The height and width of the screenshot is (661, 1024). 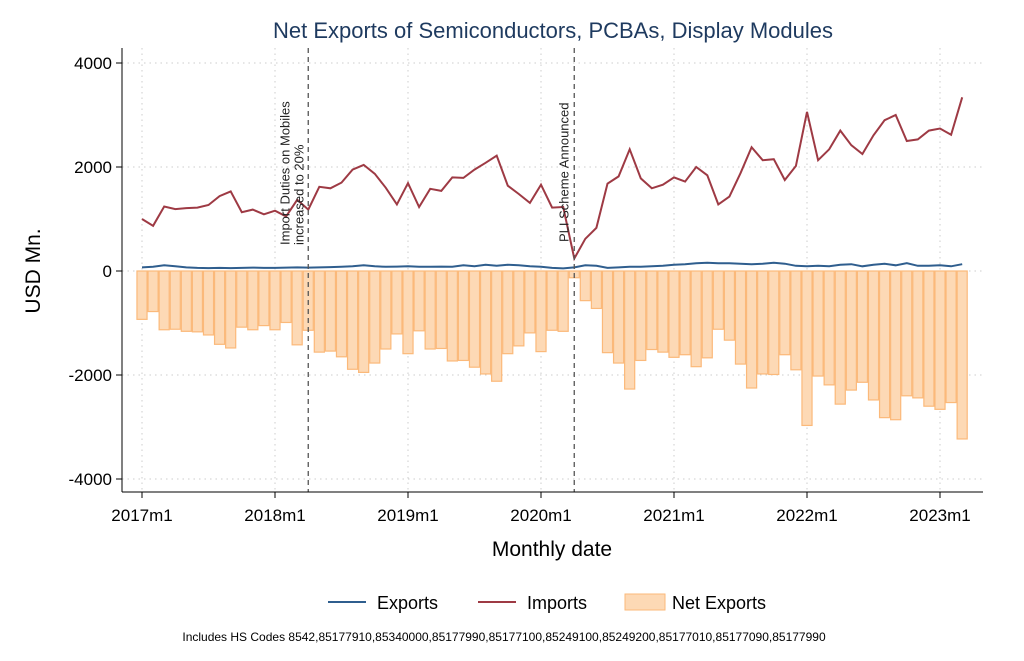 What do you see at coordinates (407, 515) in the screenshot?
I see `x-tick-label: 2019m1` at bounding box center [407, 515].